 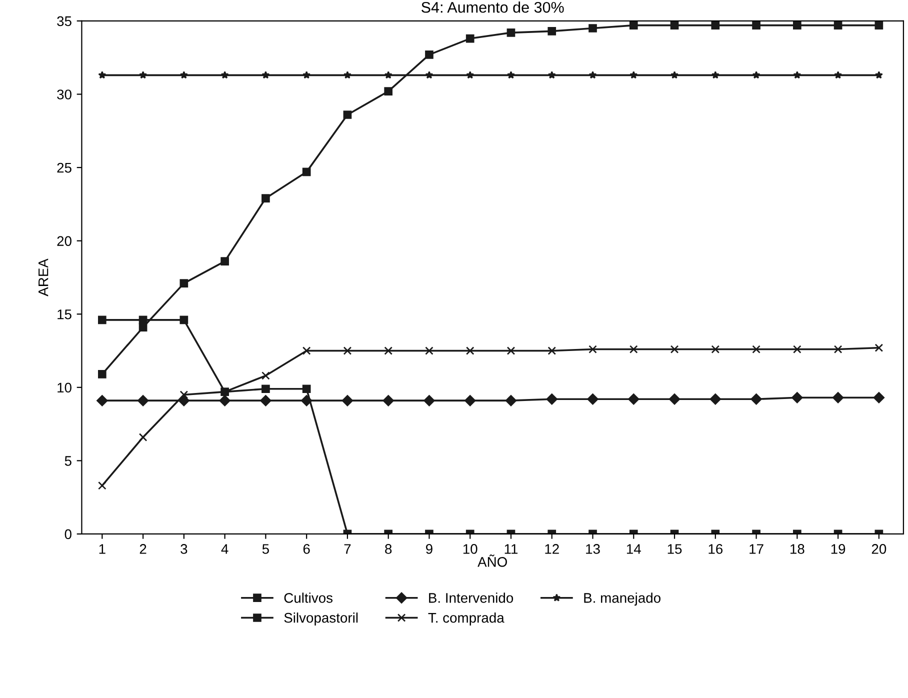 I want to click on x-tick-label: 18, so click(x=797, y=549).